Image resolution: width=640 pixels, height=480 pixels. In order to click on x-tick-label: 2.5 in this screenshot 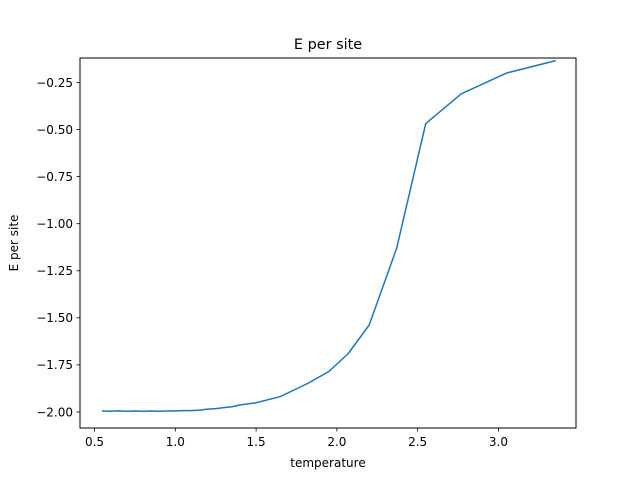, I will do `click(417, 442)`.